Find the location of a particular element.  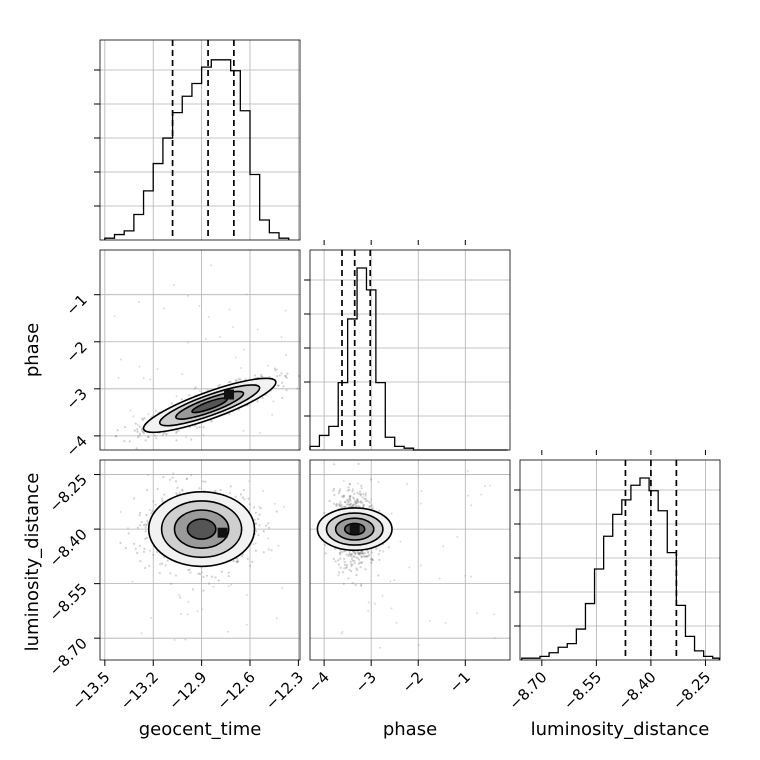

hist-panel-geocent-time is located at coordinates (197, 140).